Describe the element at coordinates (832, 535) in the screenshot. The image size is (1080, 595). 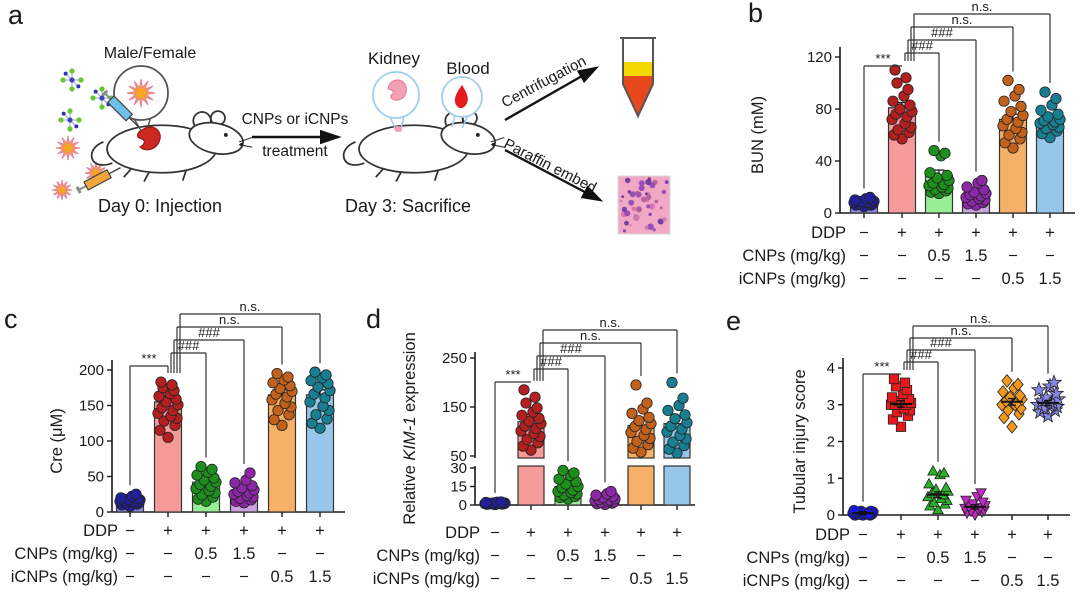
I see `x-row-label: DDP` at that location.